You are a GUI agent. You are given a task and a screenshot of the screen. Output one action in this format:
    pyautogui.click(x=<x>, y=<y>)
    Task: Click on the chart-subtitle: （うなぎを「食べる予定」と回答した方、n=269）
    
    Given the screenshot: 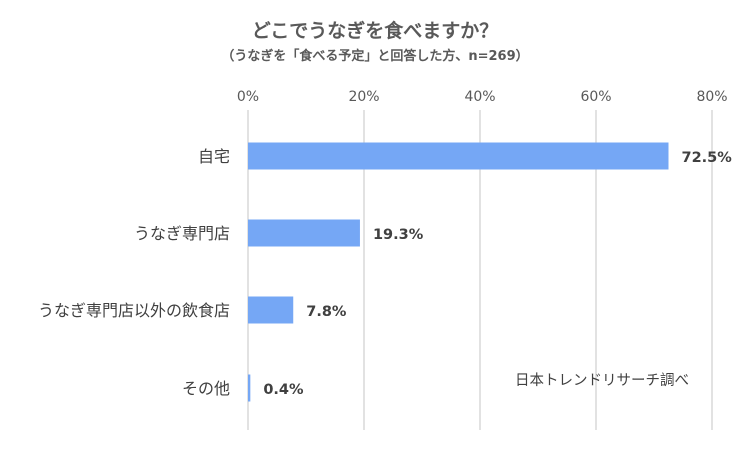 What is the action you would take?
    pyautogui.click(x=375, y=56)
    